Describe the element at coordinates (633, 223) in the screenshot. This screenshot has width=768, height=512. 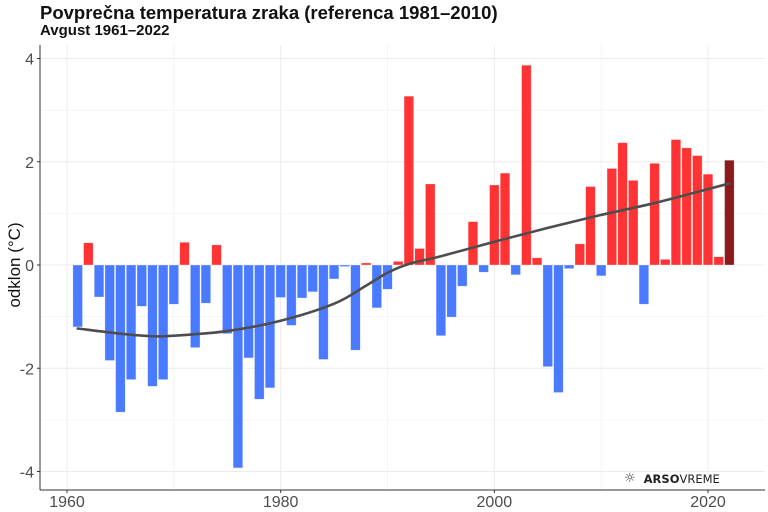
I see `bar-2013` at that location.